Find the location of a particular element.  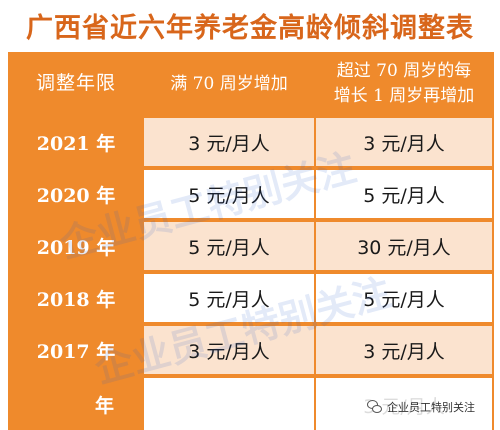

header-col2-line2: 增长 1 周岁再增加 is located at coordinates (404, 96).